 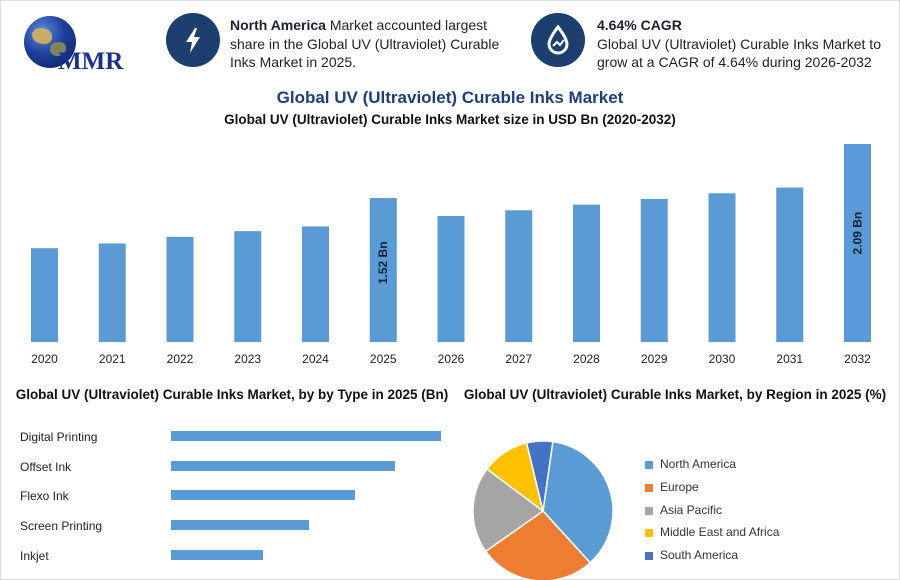 What do you see at coordinates (278, 25) in the screenshot?
I see `info-card-1-bold: North America` at bounding box center [278, 25].